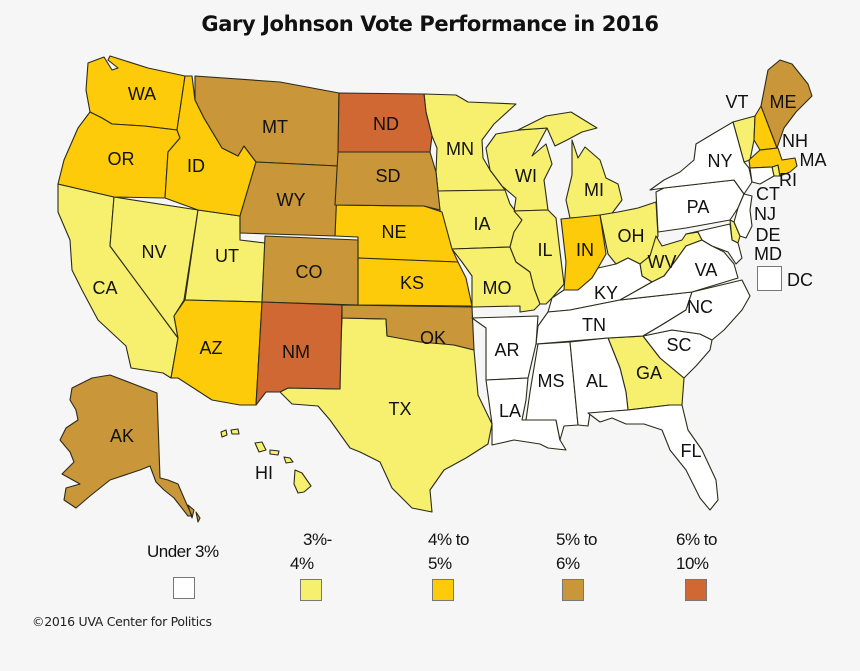 Image resolution: width=860 pixels, height=671 pixels. Describe the element at coordinates (768, 254) in the screenshot. I see `label-MD: MD` at that location.